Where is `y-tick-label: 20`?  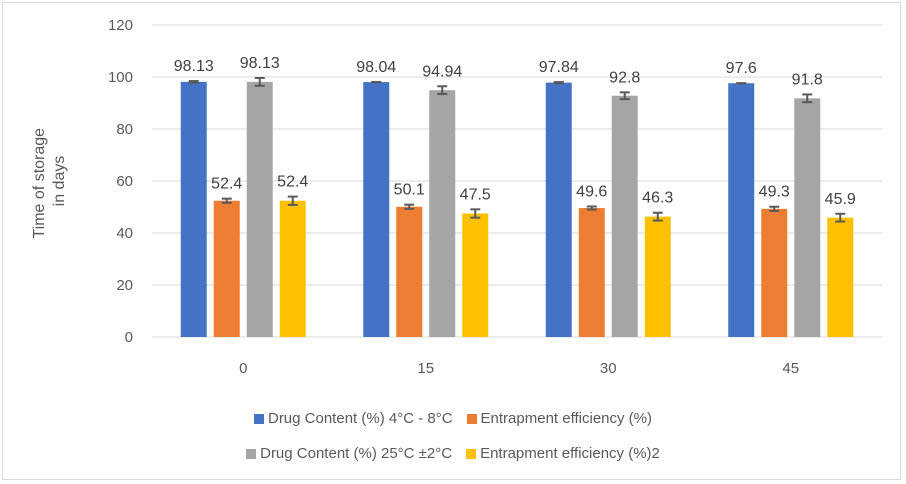 y-tick-label: 20 is located at coordinates (124, 285).